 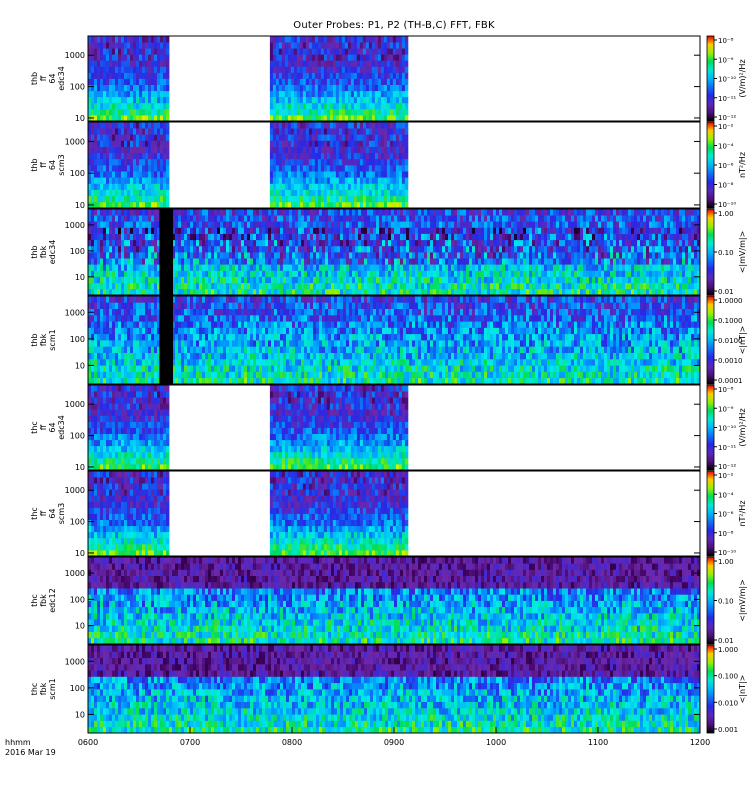 What do you see at coordinates (726, 41) in the screenshot?
I see `colorbar-tick-label: 10⁻⁸` at bounding box center [726, 41].